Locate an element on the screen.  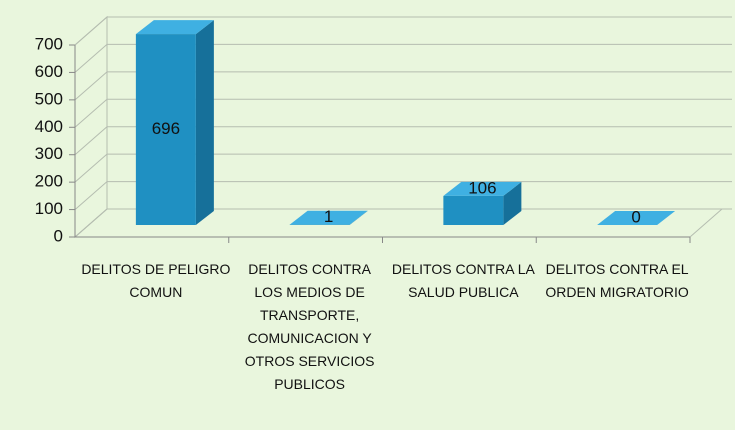
y-tick-label: 600 is located at coordinates (49, 71).